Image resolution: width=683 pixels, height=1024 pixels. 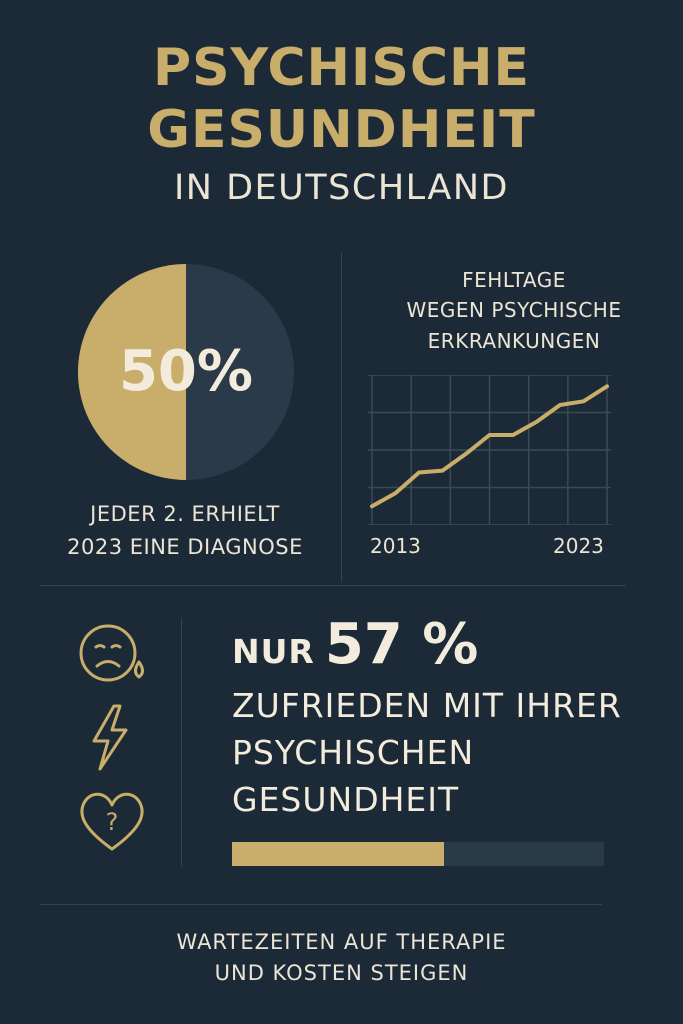 I want to click on lightning-bolt-icon, so click(x=110, y=737).